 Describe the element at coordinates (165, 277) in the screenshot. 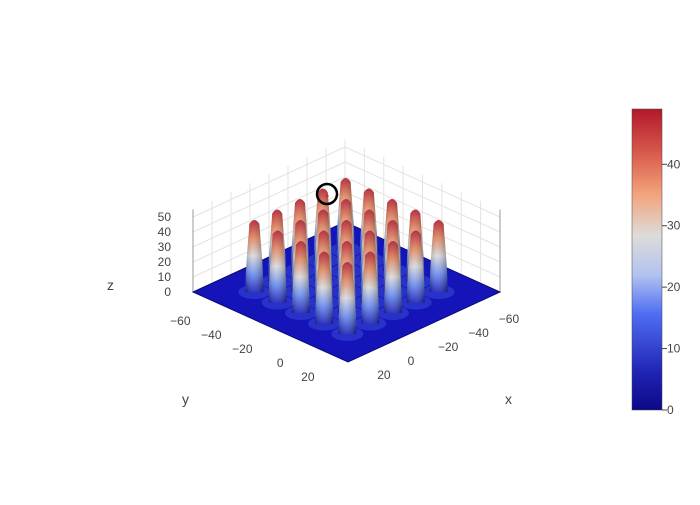

I see `z-tick-label: 10` at that location.